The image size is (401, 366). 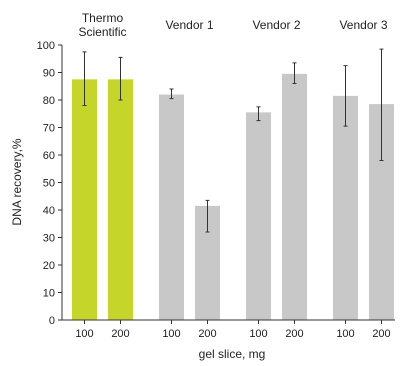 I want to click on x-axis-label: gel slice, mg, so click(x=232, y=354).